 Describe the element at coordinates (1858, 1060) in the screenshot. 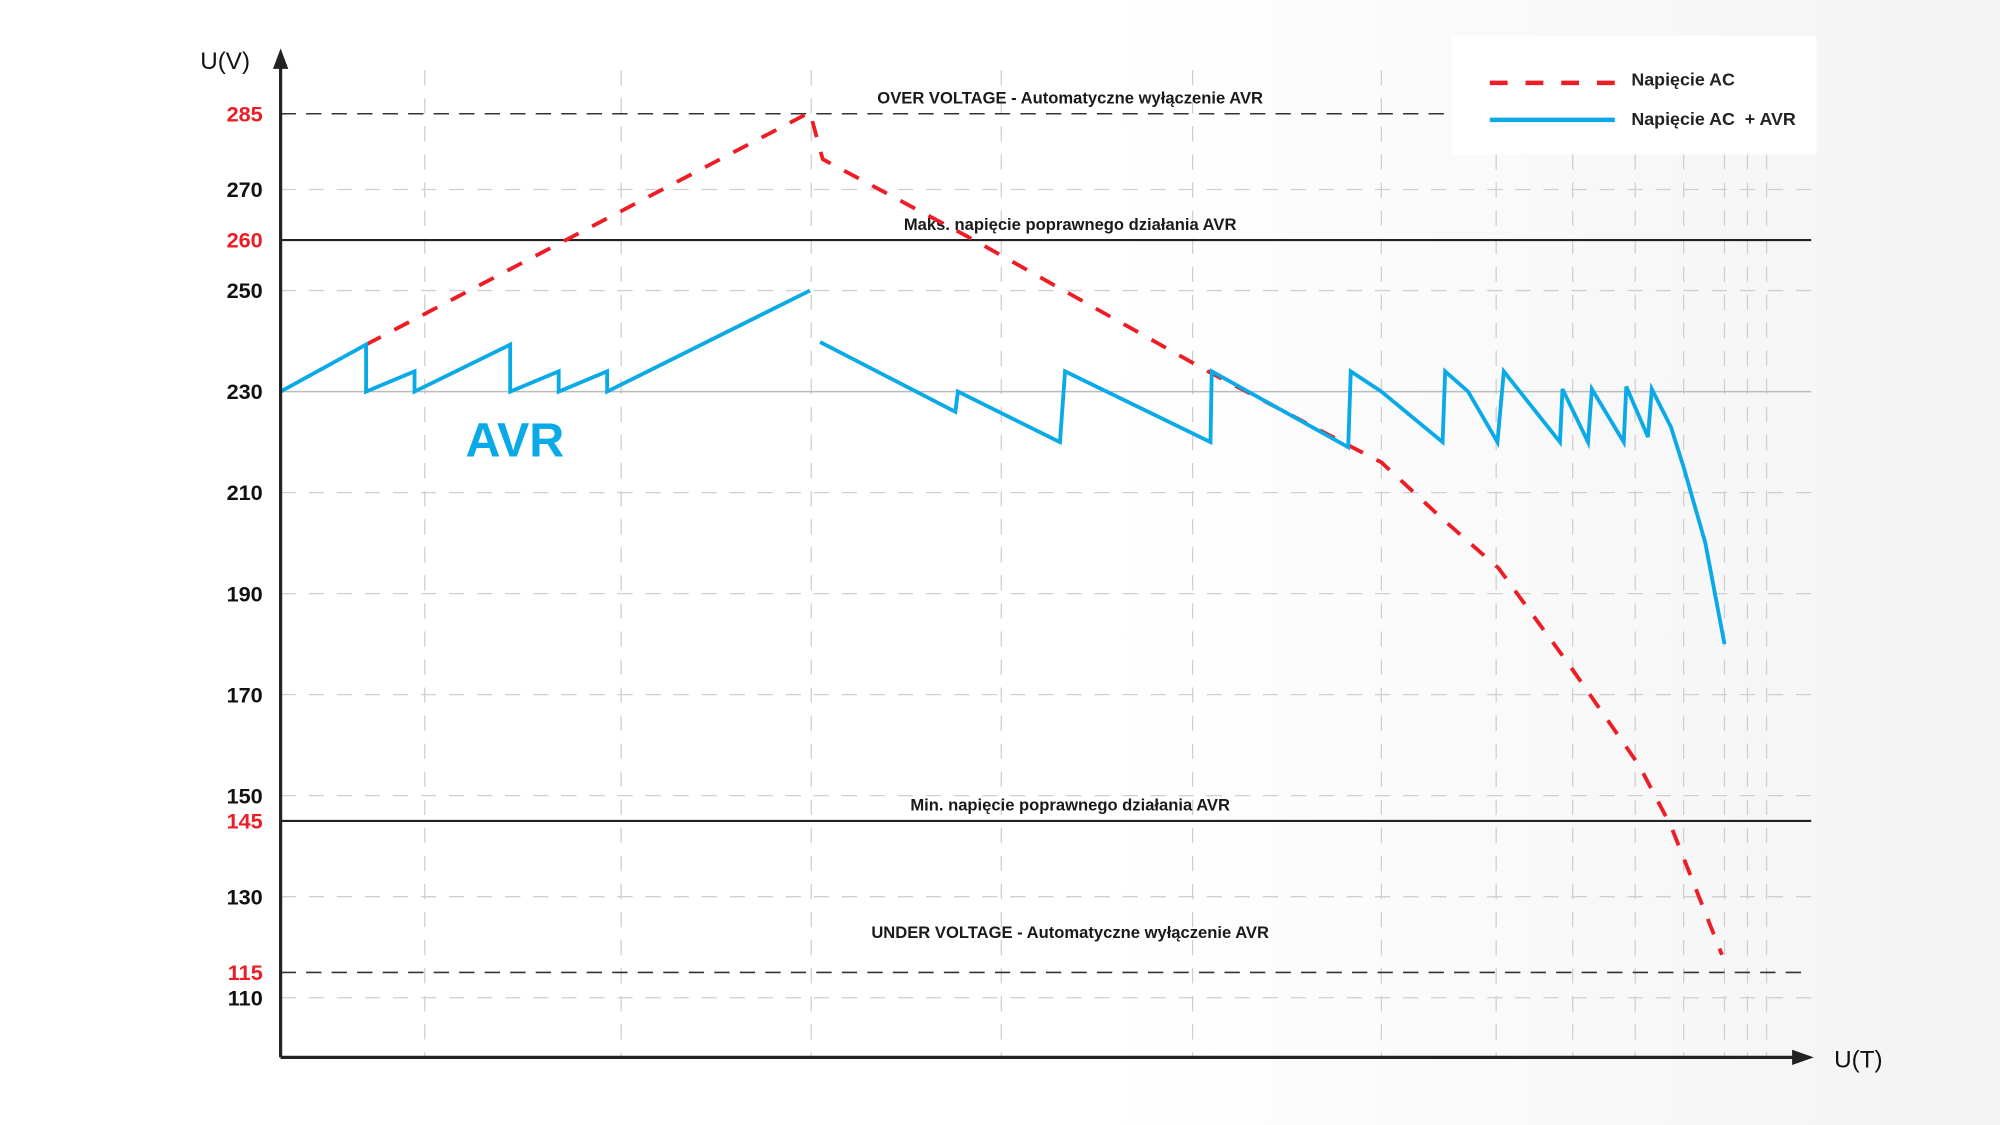

I see `x-axis-label: U(T)` at that location.